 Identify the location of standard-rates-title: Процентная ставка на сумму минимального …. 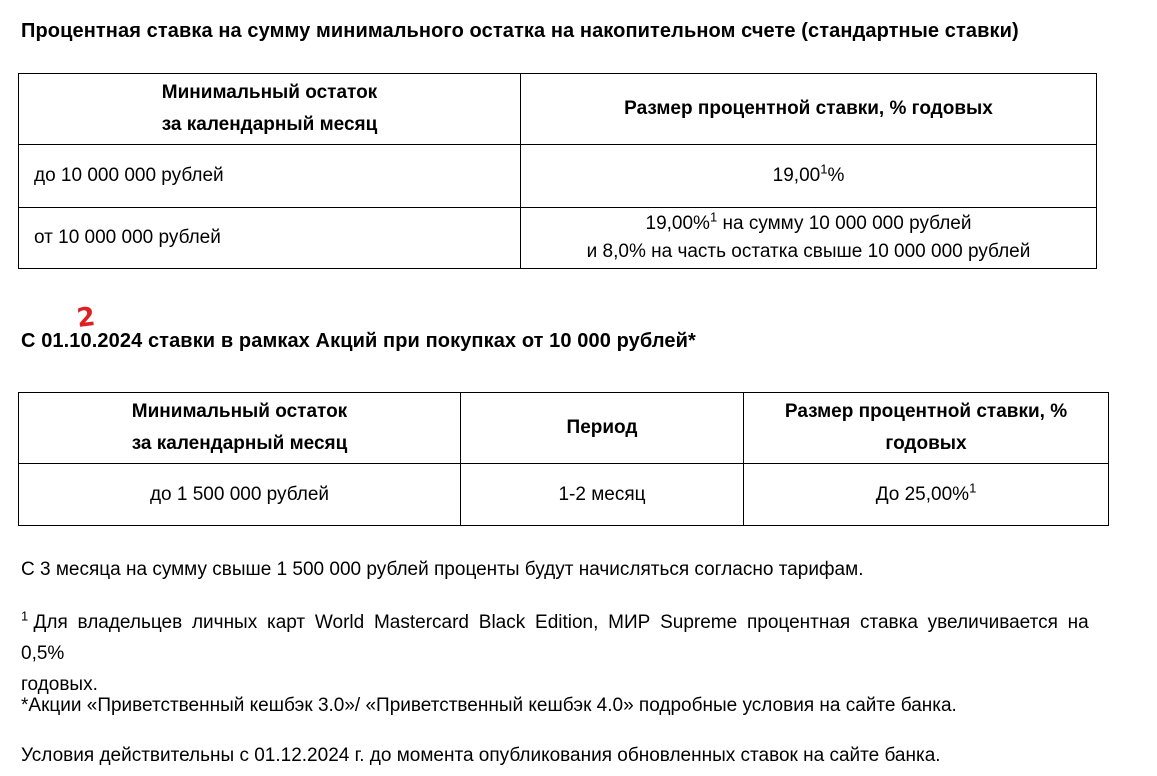
(520, 31).